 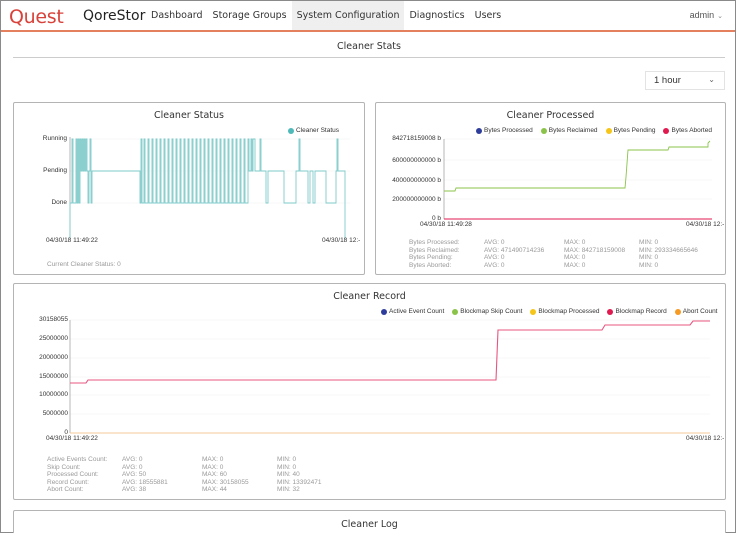 I want to click on quest-logo: Quest, so click(x=36, y=17).